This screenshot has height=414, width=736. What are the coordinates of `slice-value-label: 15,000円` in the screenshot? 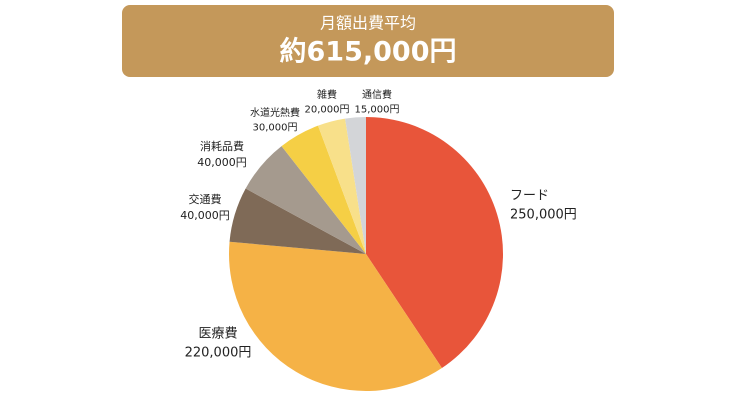 It's located at (377, 110).